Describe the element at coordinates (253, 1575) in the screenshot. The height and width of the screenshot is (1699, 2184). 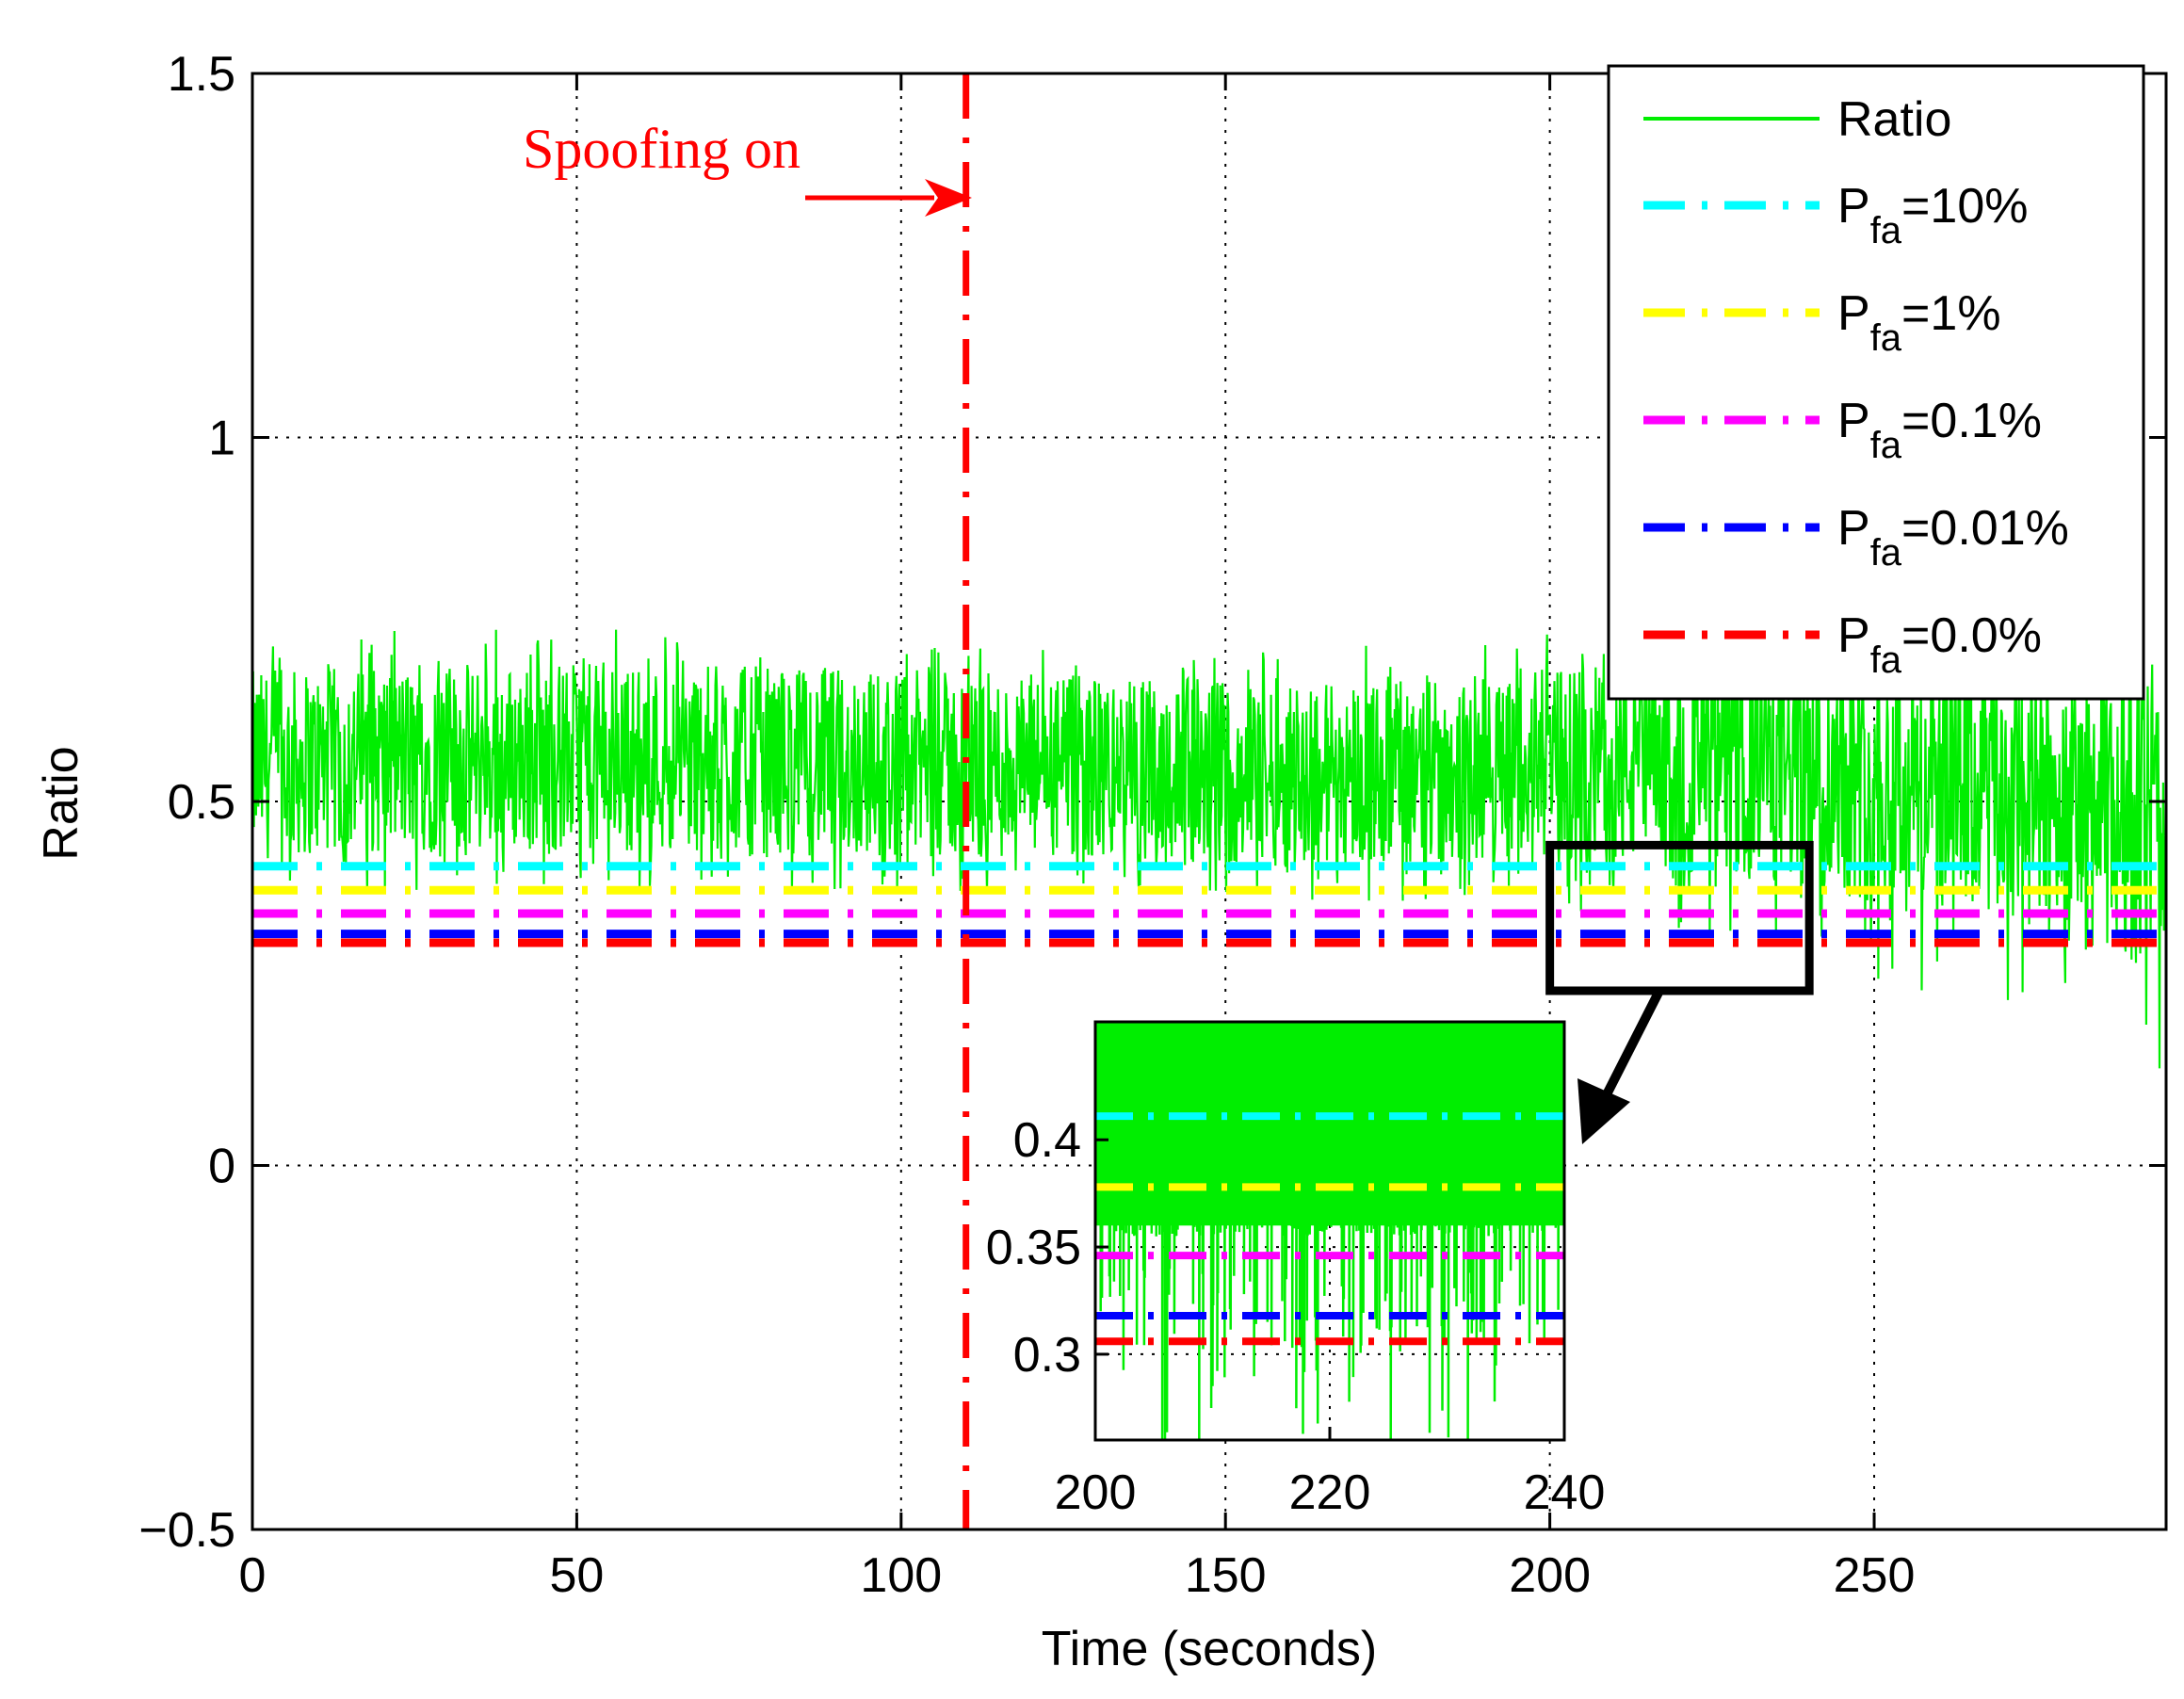
I see `x-tick-label: 0` at that location.